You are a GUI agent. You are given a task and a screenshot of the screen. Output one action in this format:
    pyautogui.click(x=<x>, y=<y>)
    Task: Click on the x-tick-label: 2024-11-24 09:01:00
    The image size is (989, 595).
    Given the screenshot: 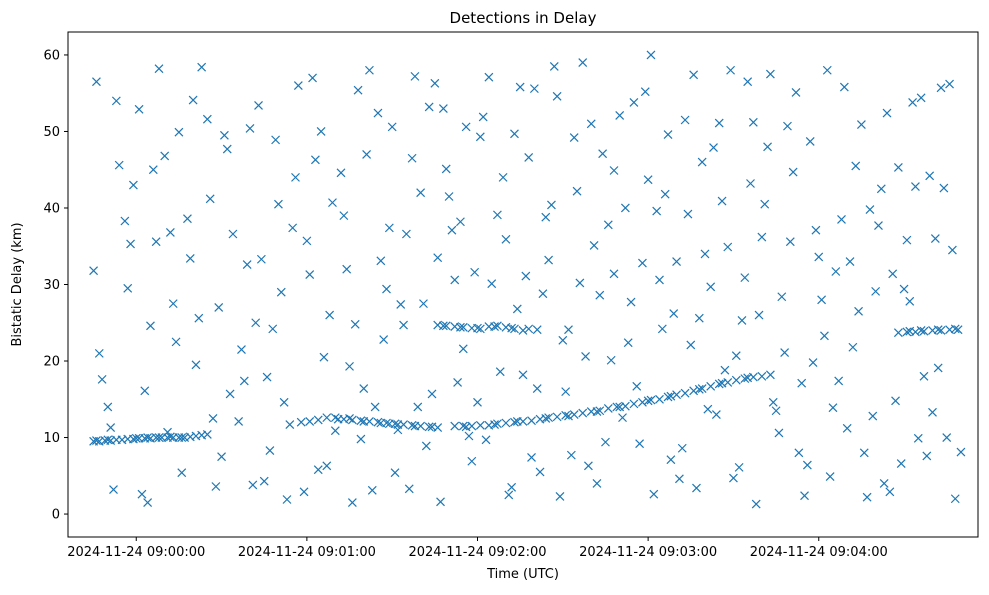 What is the action you would take?
    pyautogui.click(x=307, y=552)
    